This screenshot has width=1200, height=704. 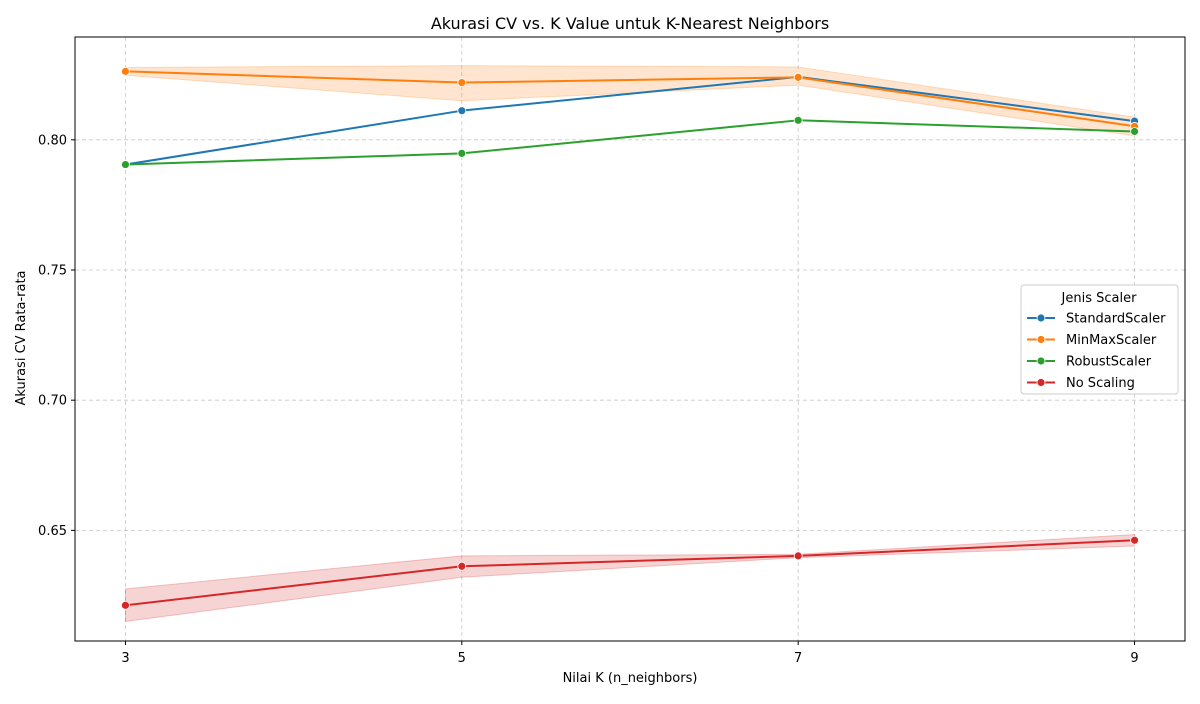 I want to click on y-axis-label: Akurasi CV Rata-rata, so click(x=21, y=337).